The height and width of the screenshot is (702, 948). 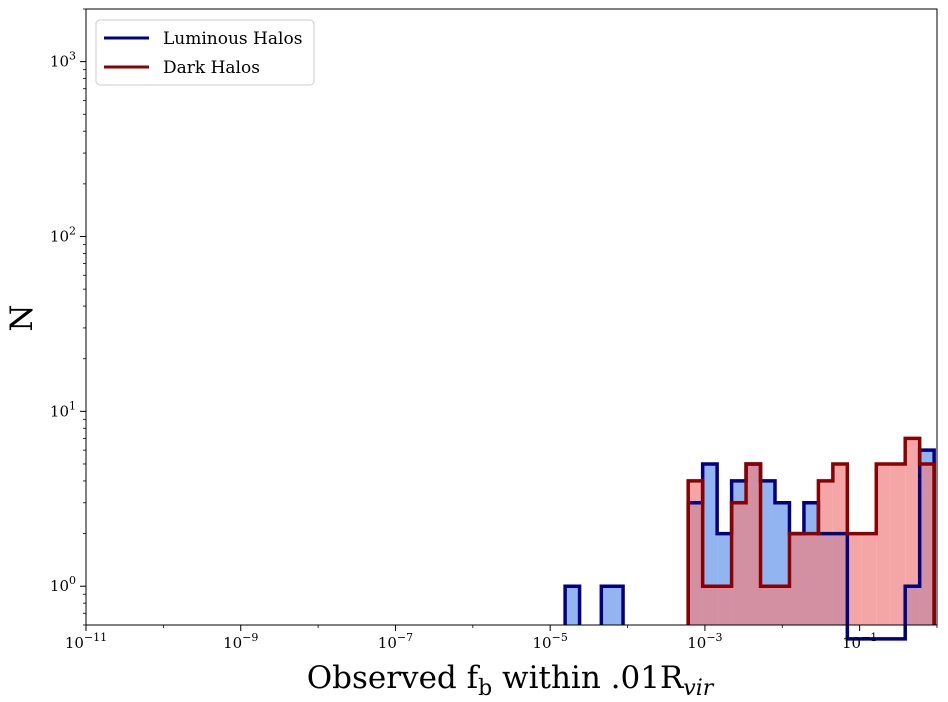 What do you see at coordinates (211, 68) in the screenshot?
I see `legend-label-dark: Dark Halos` at bounding box center [211, 68].